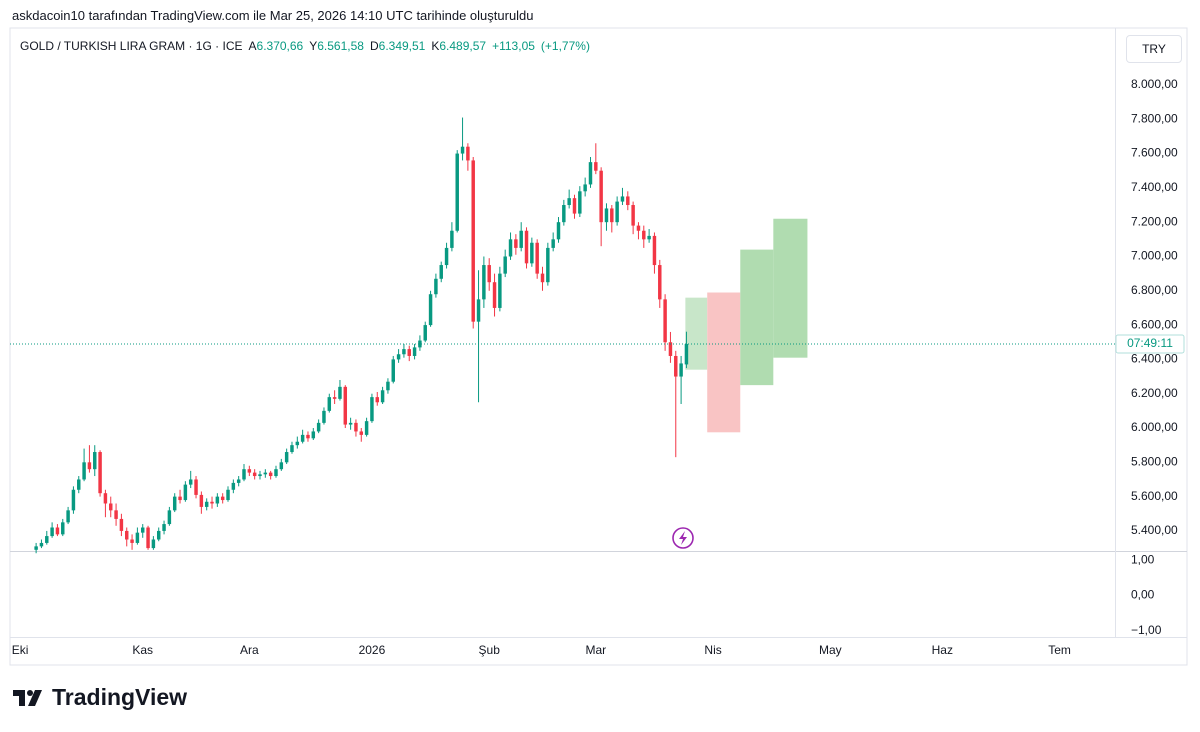 The height and width of the screenshot is (732, 1200). What do you see at coordinates (712, 650) in the screenshot?
I see `x-tick-label: Nis` at bounding box center [712, 650].